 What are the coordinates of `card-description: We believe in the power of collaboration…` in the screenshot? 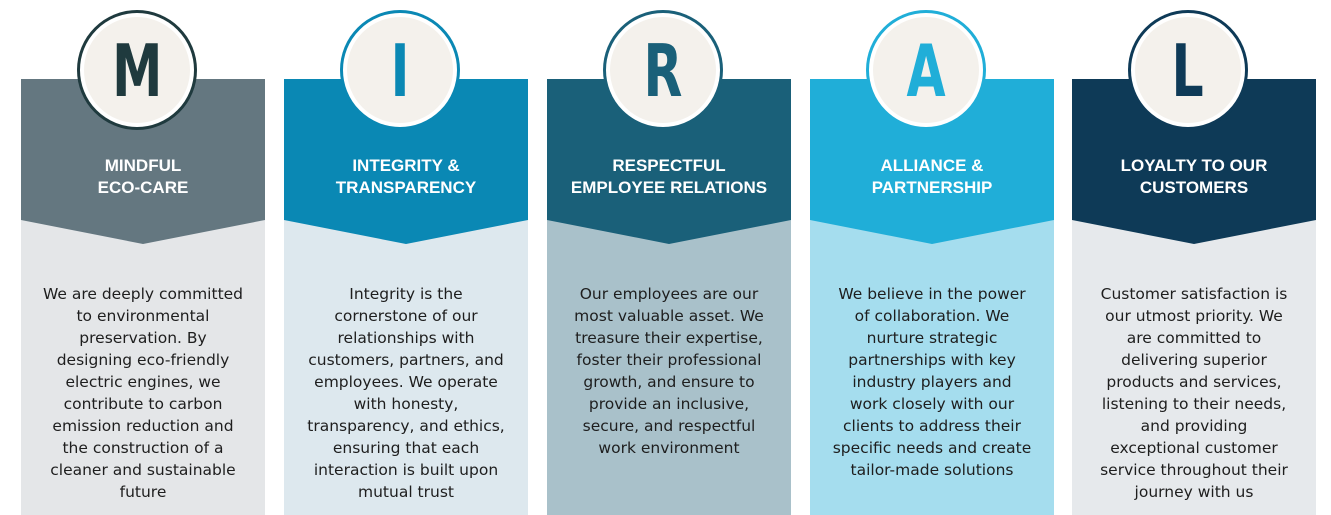 It's located at (932, 382).